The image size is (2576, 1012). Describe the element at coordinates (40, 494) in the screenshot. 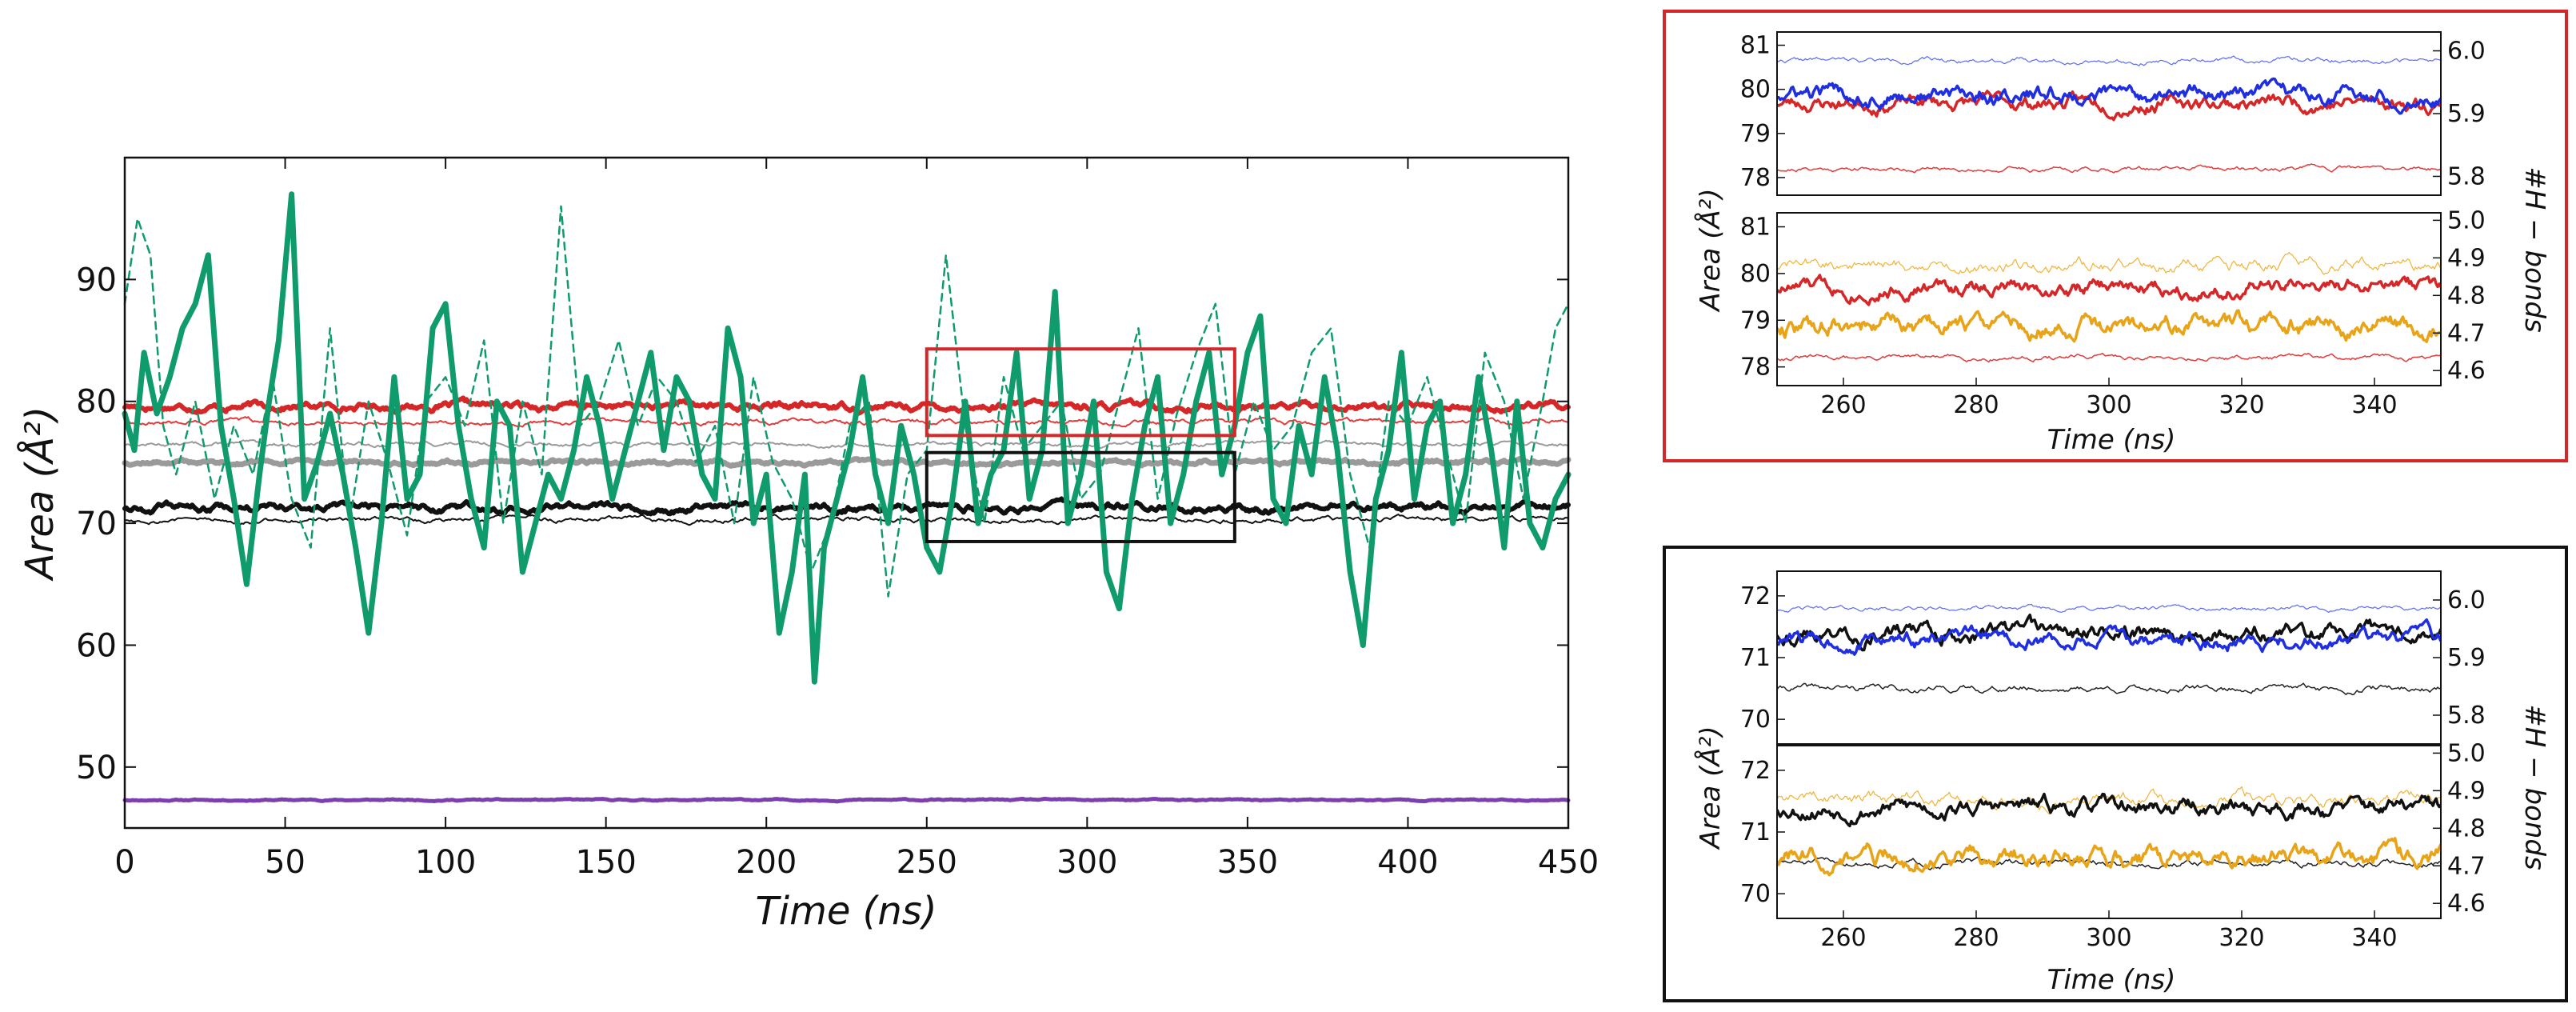

I see `main-y-axis-label: Area (Å²)` at that location.